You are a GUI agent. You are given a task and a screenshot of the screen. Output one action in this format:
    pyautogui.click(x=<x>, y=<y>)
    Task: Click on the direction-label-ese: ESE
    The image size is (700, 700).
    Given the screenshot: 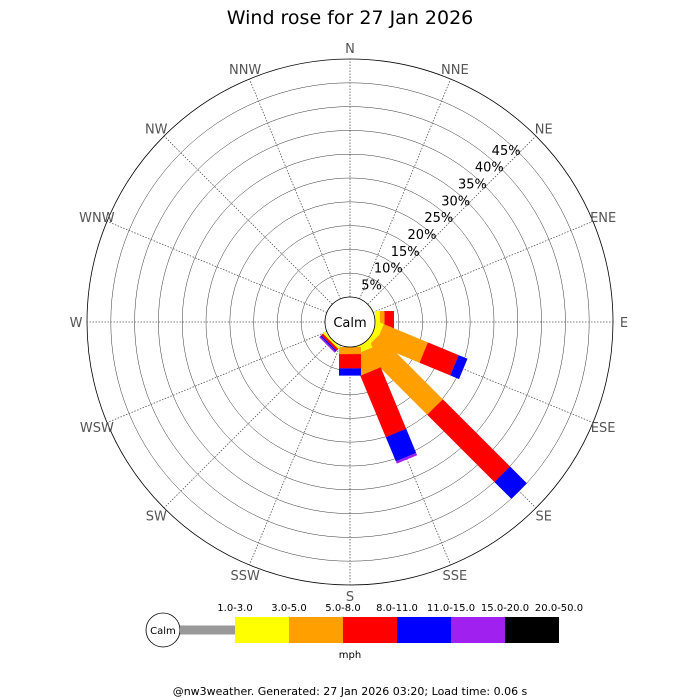 What is the action you would take?
    pyautogui.click(x=603, y=428)
    